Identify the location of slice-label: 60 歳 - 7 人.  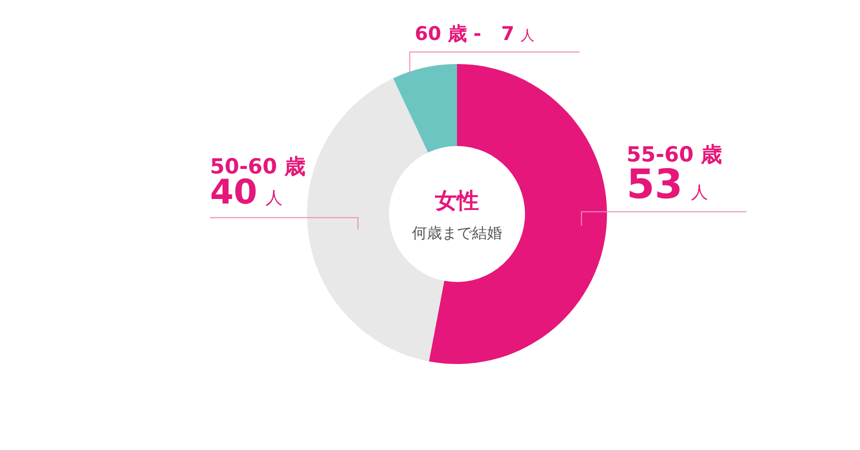
(474, 34).